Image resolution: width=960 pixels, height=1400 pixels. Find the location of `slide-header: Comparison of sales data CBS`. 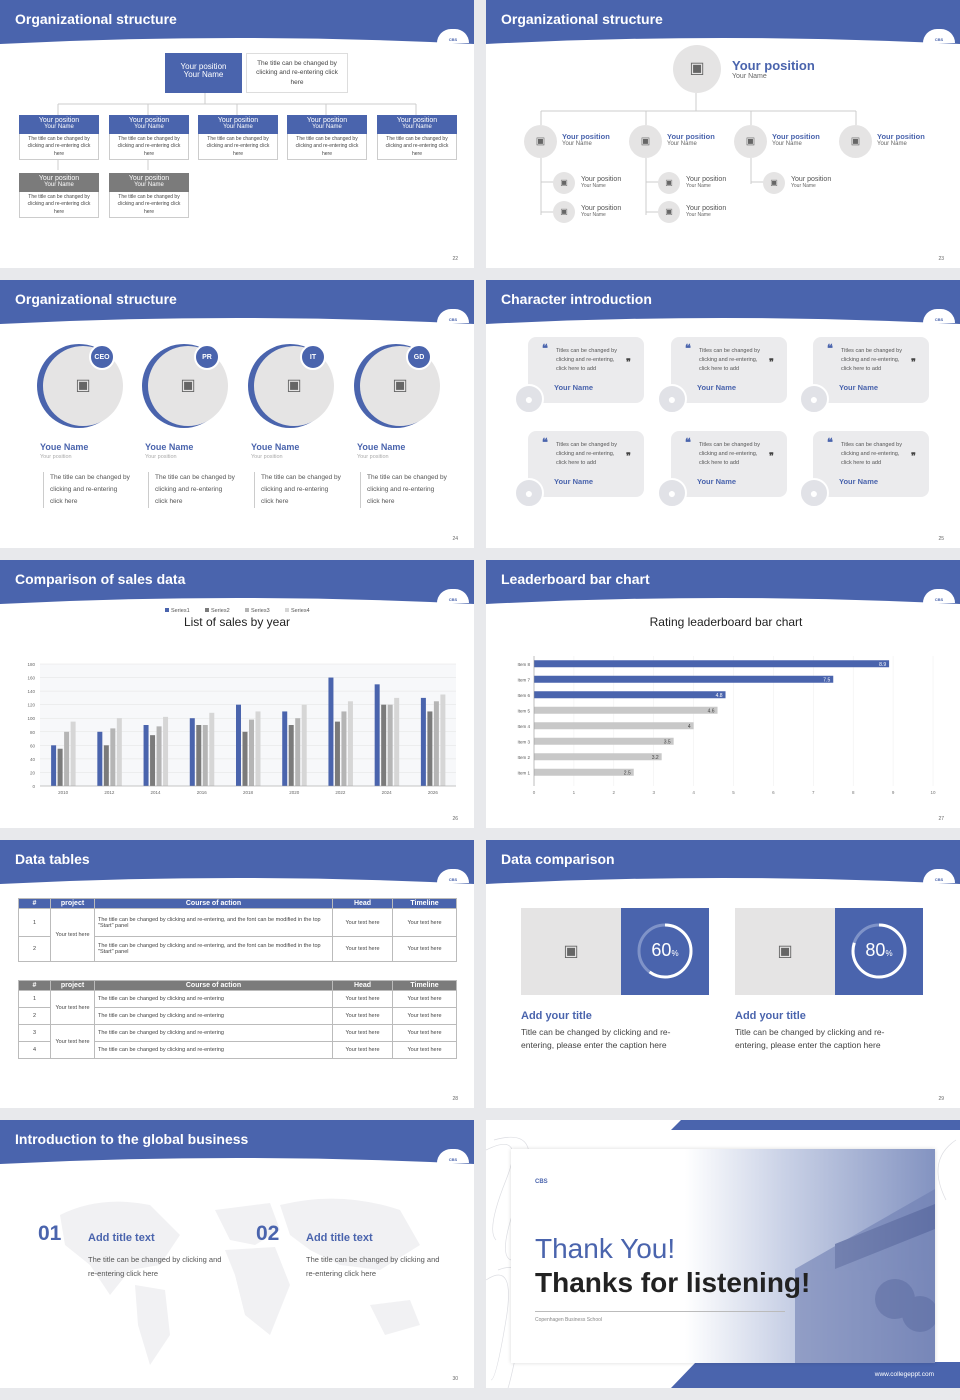

slide-header: Comparison of sales data CBS is located at coordinates (237, 583).